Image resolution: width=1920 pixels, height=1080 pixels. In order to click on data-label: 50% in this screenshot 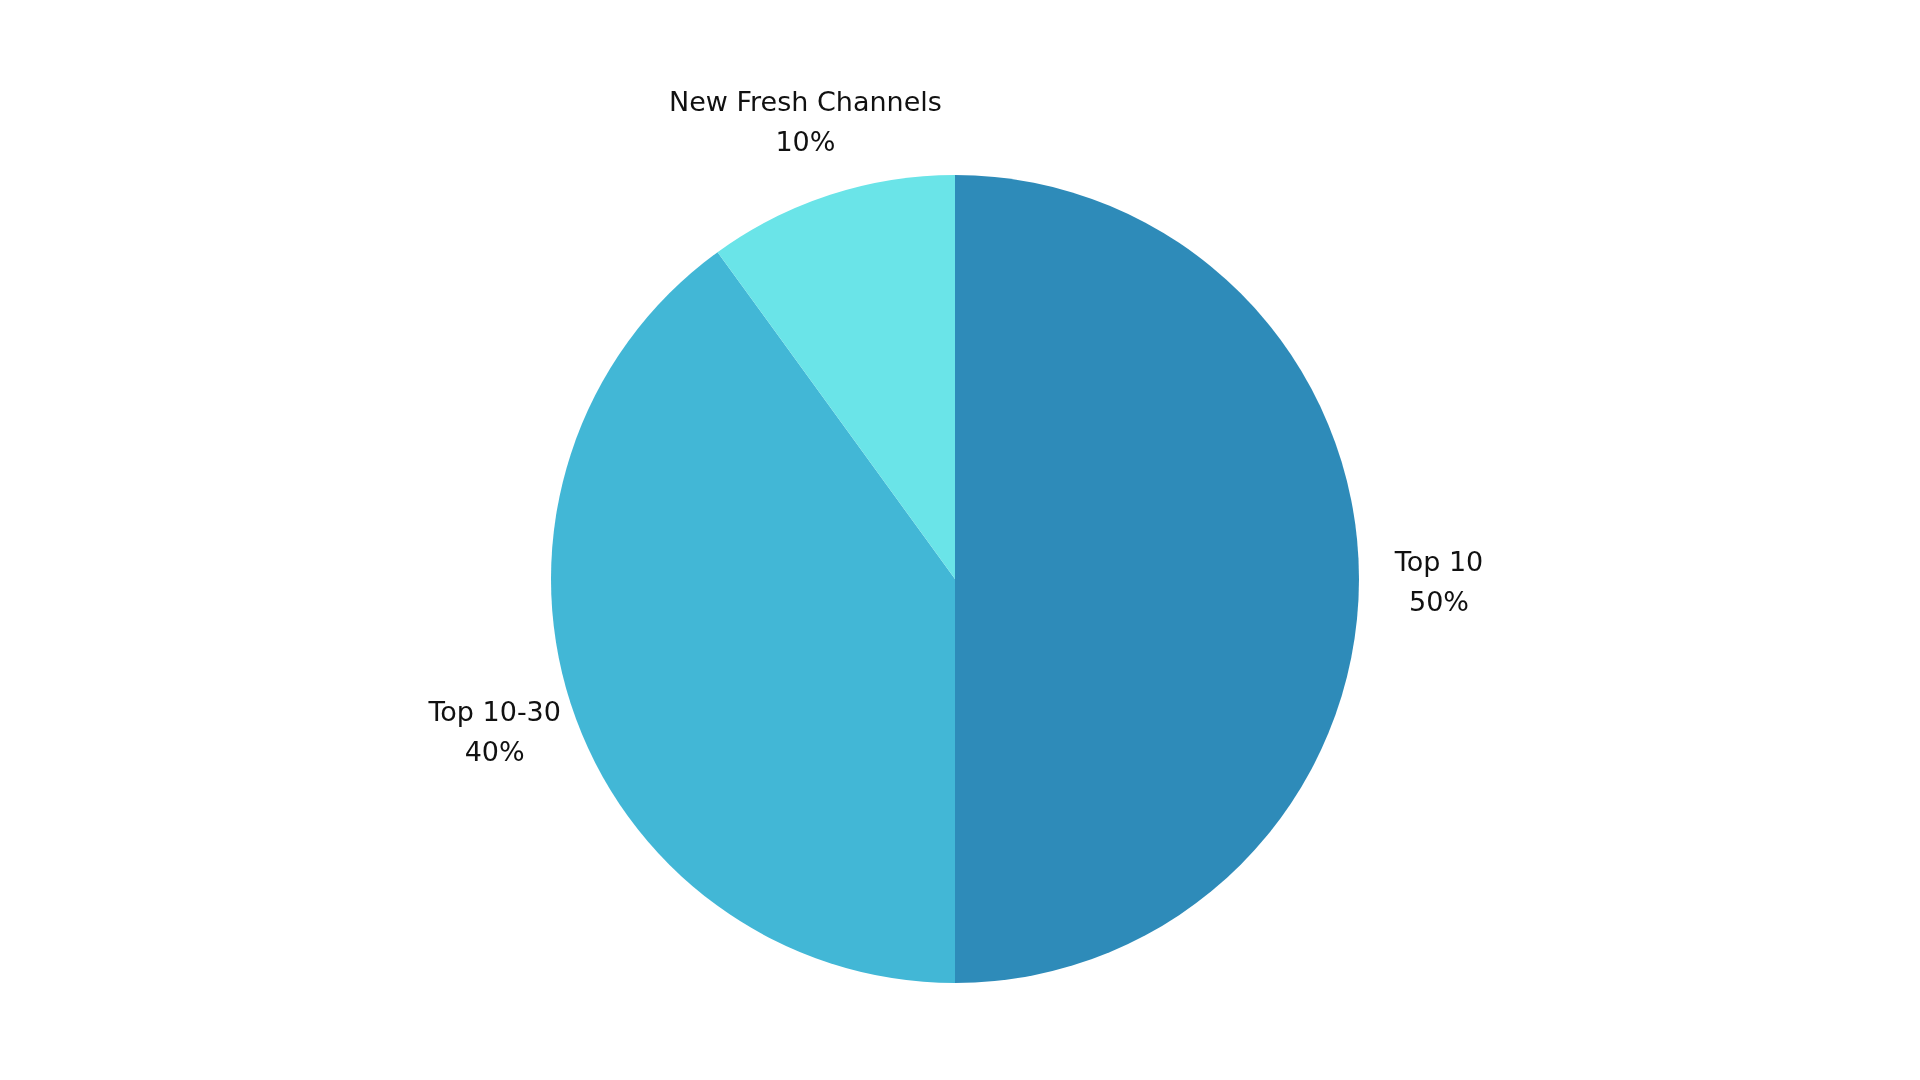, I will do `click(1439, 601)`.